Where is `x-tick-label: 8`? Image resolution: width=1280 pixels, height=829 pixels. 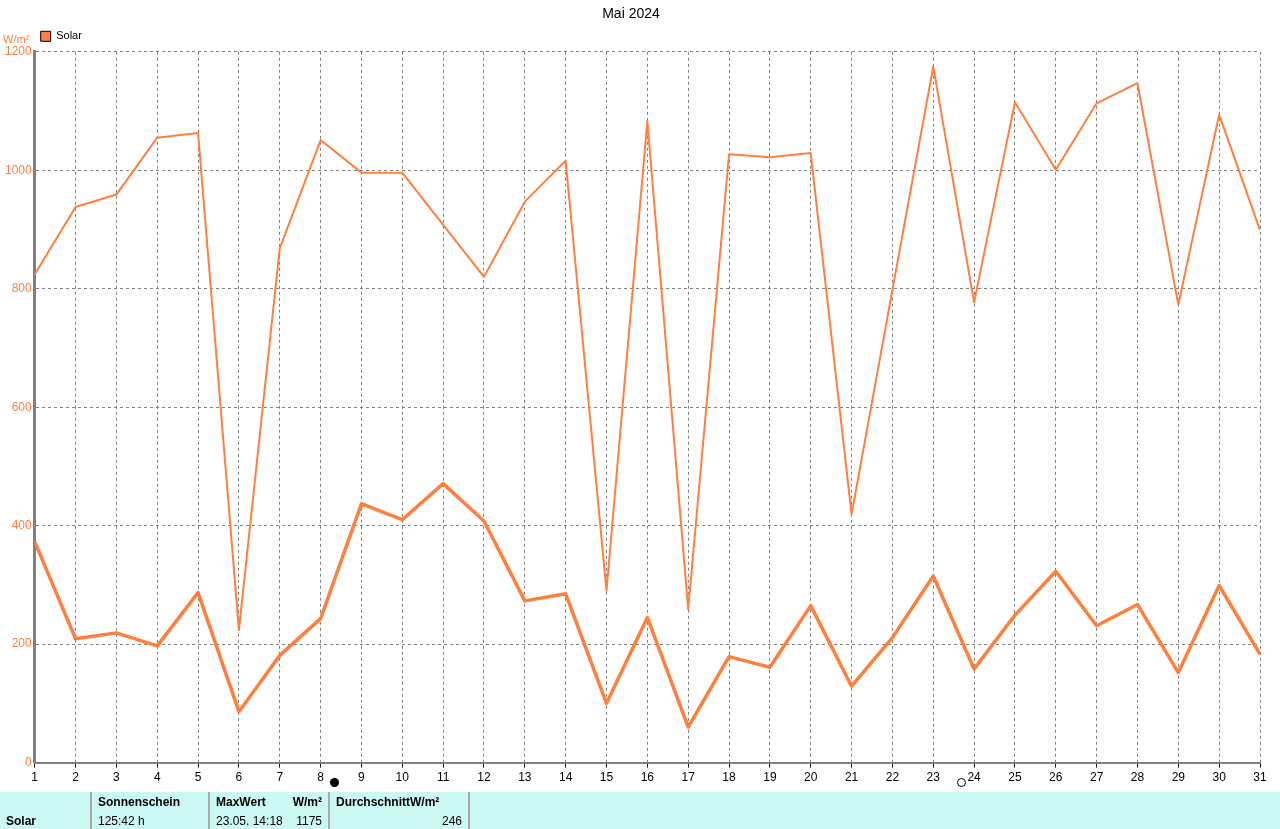 x-tick-label: 8 is located at coordinates (321, 777).